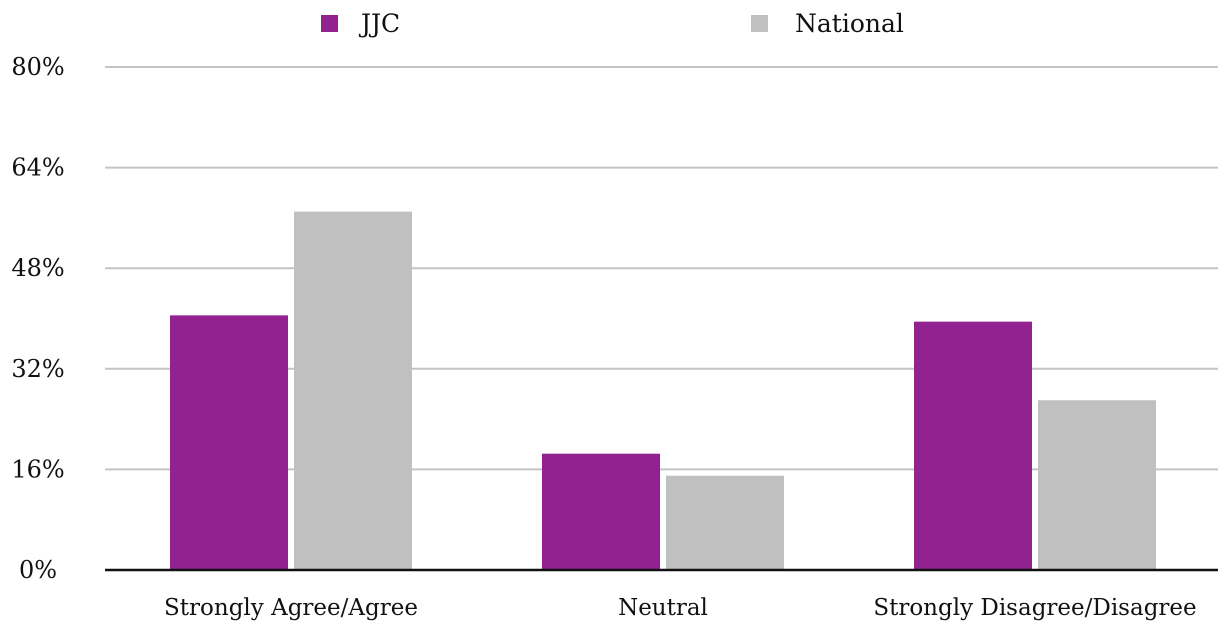 The height and width of the screenshot is (627, 1220). What do you see at coordinates (37, 469) in the screenshot?
I see `y-tick-label: 16%` at bounding box center [37, 469].